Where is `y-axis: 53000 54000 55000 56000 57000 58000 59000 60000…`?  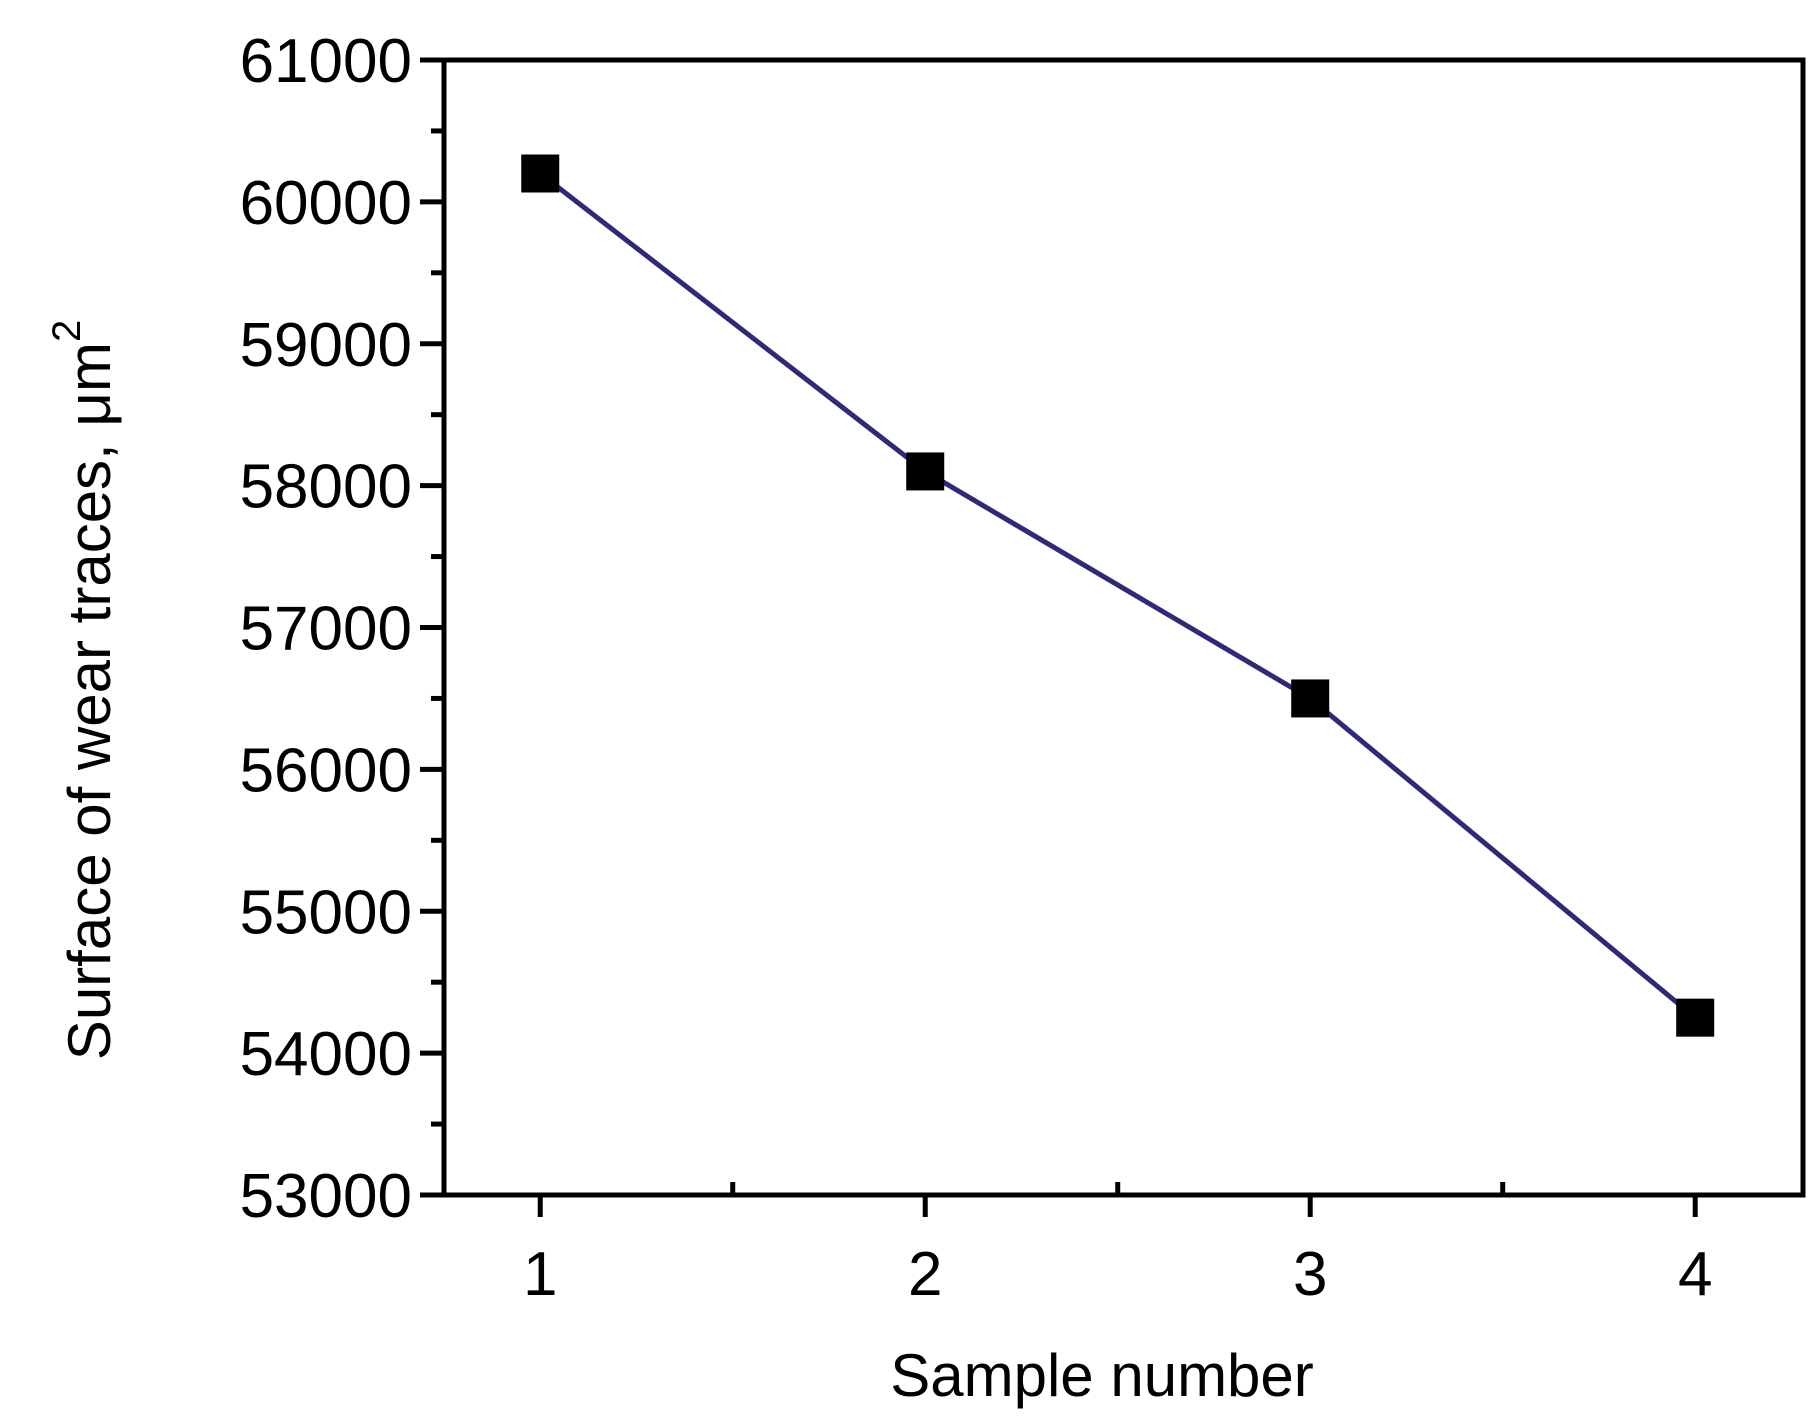 y-axis: 53000 54000 55000 56000 57000 58000 59000 60000… is located at coordinates (342, 629).